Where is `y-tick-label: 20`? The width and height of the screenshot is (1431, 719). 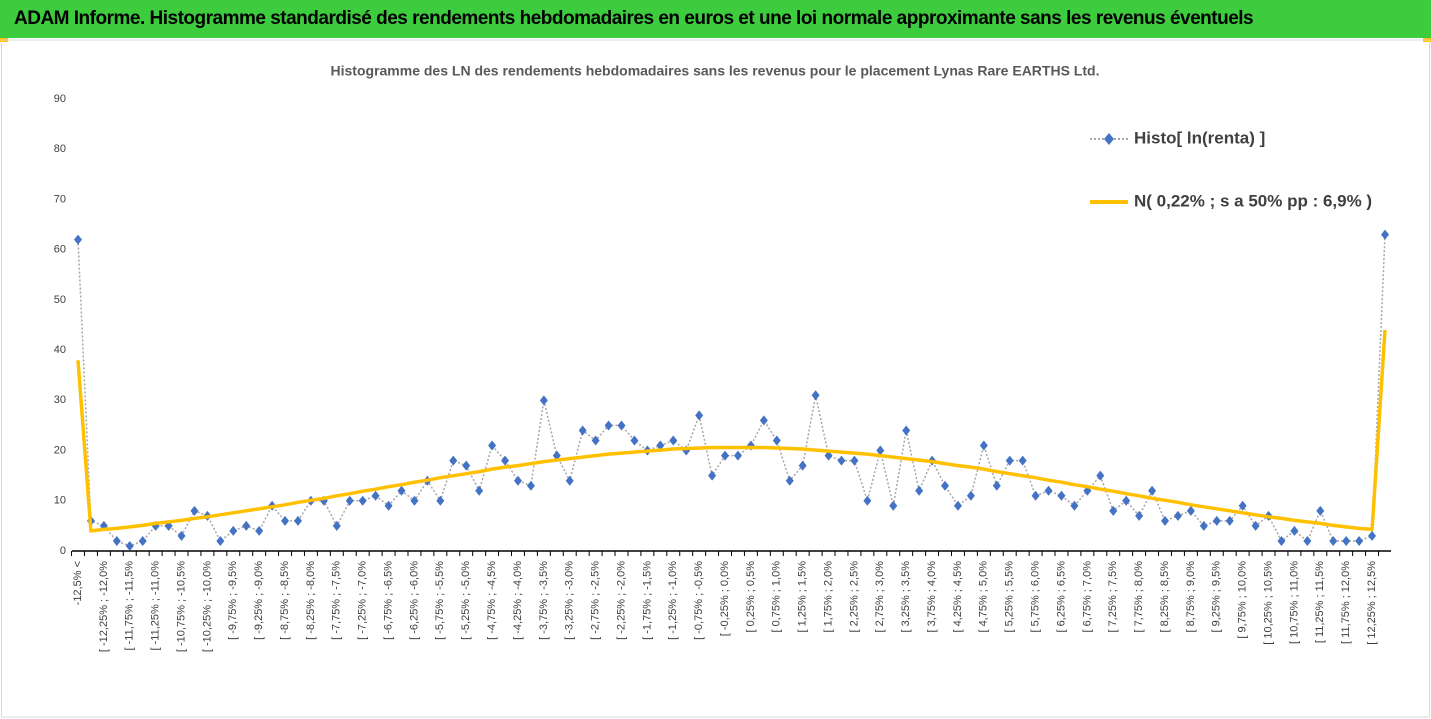
y-tick-label: 20 is located at coordinates (60, 450).